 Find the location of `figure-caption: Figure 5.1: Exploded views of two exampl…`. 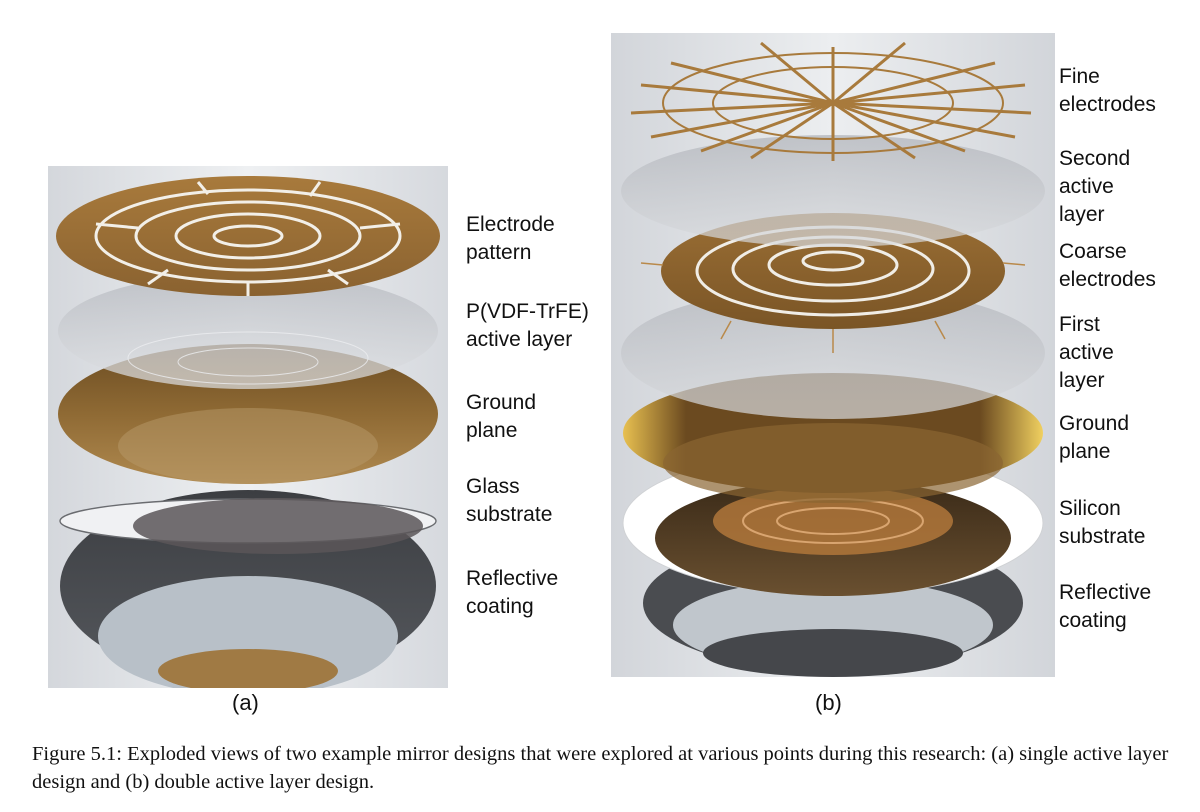

figure-caption: Figure 5.1: Exploded views of two exampl… is located at coordinates (600, 768).